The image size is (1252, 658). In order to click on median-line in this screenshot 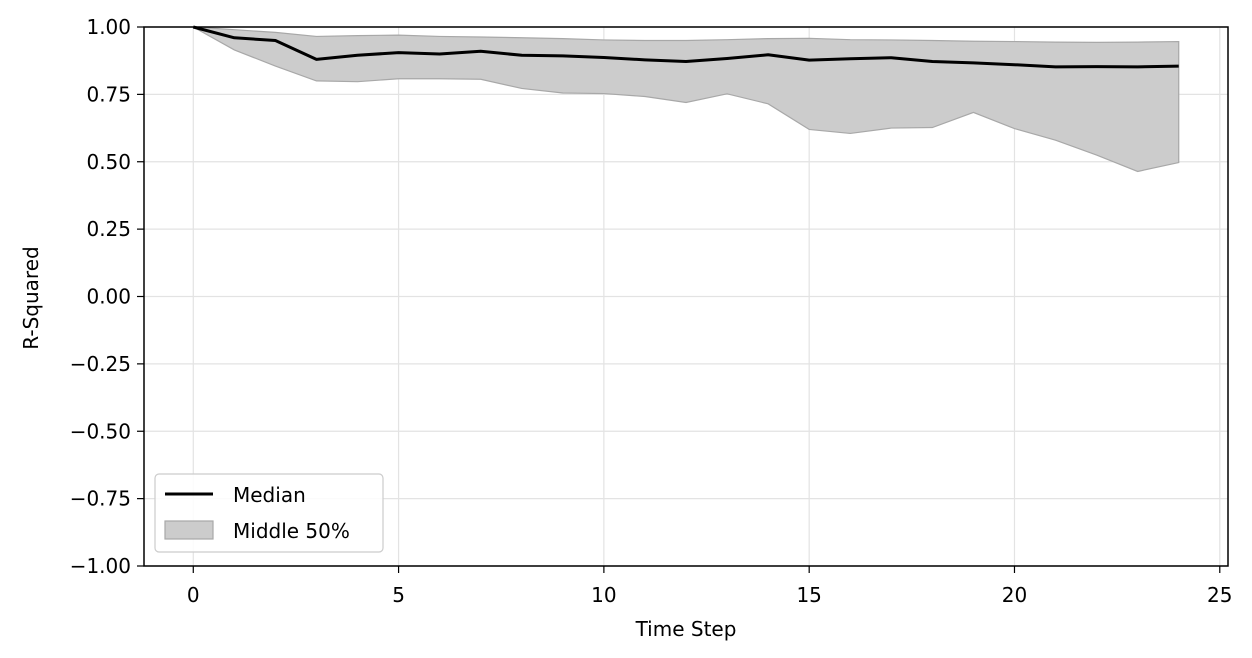, I will do `click(685, 47)`.